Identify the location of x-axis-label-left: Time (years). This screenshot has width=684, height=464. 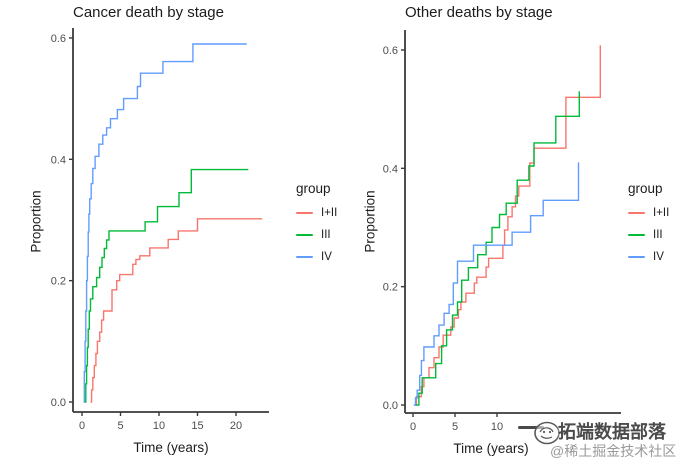
(171, 447).